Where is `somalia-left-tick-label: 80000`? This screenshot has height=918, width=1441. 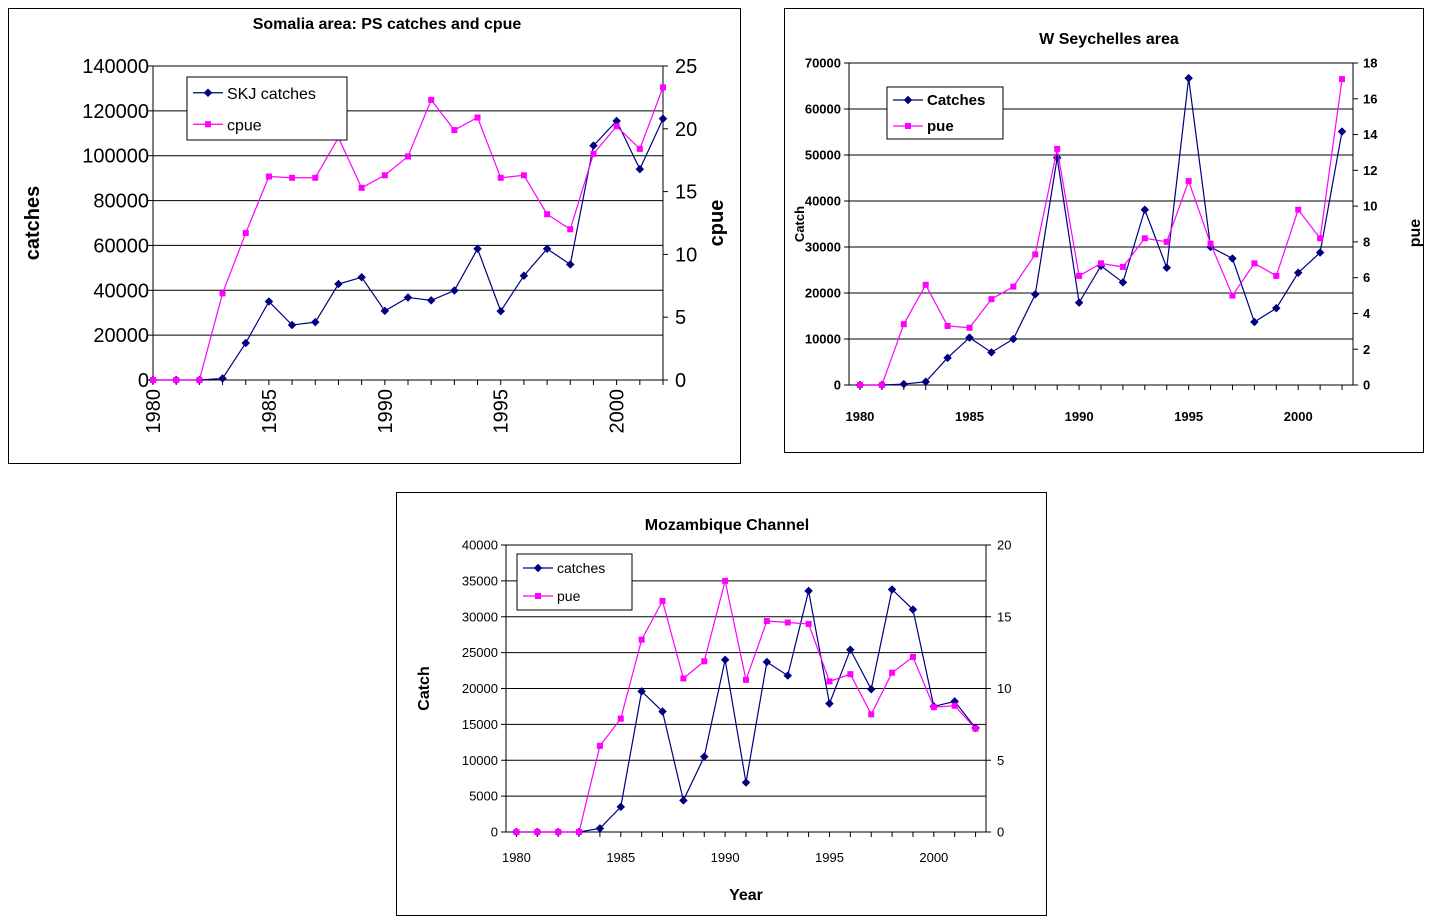 somalia-left-tick-label: 80000 is located at coordinates (121, 202).